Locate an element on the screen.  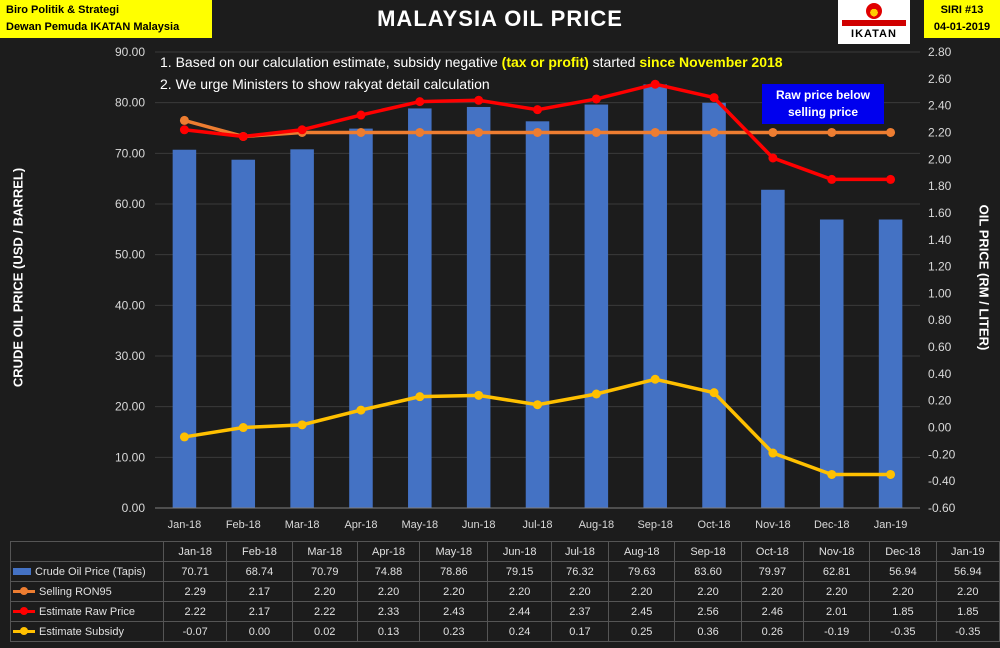
data-cell: 68.74 is located at coordinates (259, 571).